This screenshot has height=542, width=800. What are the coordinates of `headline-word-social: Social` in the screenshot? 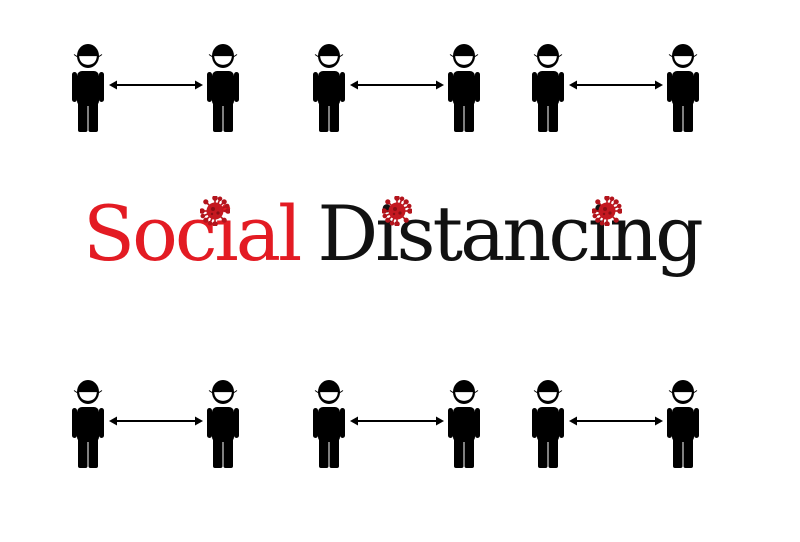 It's located at (192, 233).